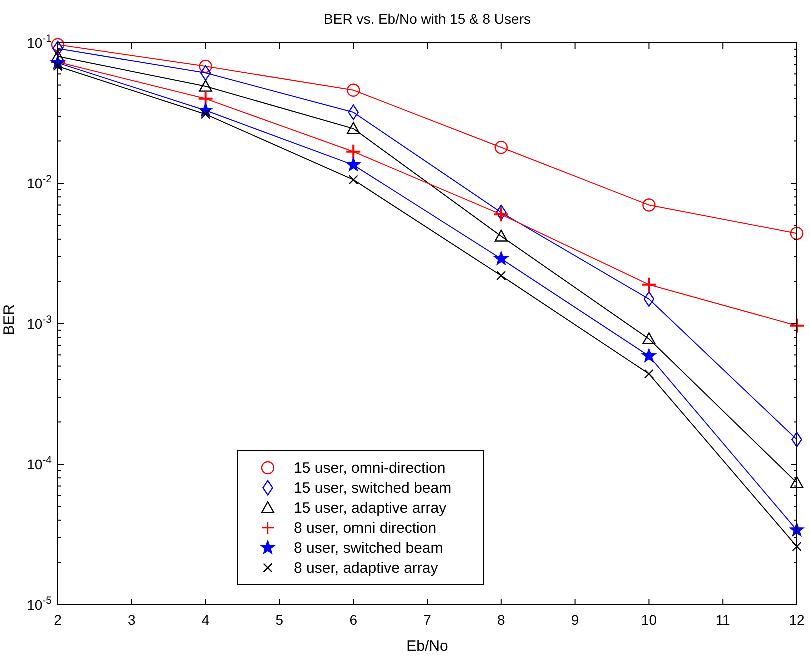 The width and height of the screenshot is (810, 664). Describe the element at coordinates (502, 620) in the screenshot. I see `x-tick-label: 8` at that location.